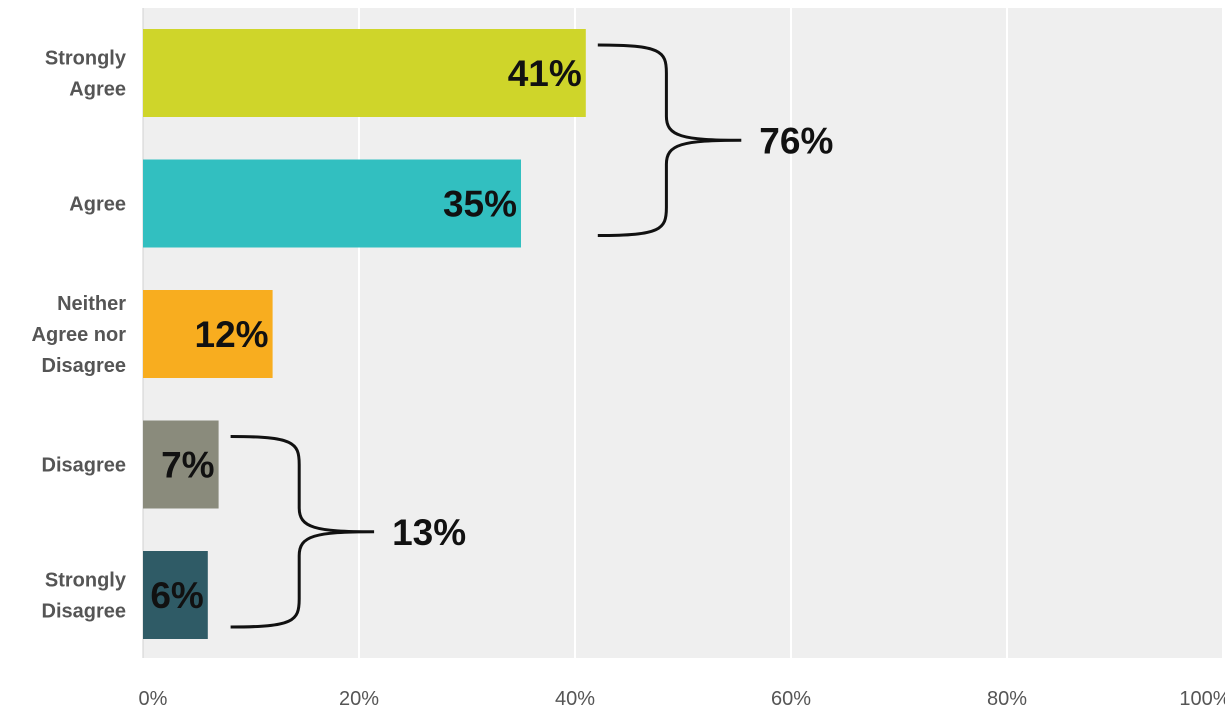 The width and height of the screenshot is (1225, 717). I want to click on group-total-label: 13%, so click(429, 532).